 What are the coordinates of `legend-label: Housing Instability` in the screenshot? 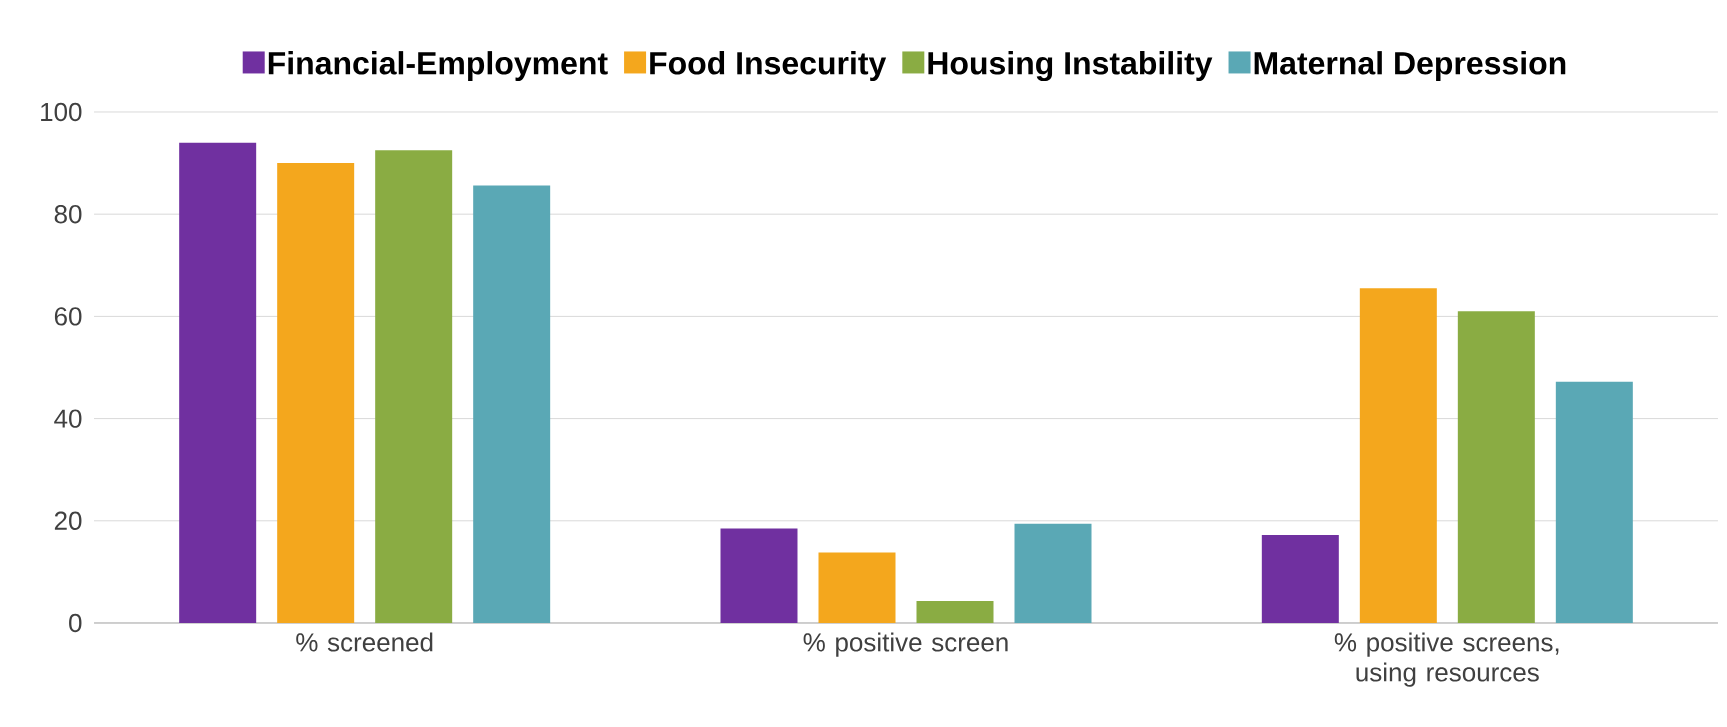 It's located at (1070, 66).